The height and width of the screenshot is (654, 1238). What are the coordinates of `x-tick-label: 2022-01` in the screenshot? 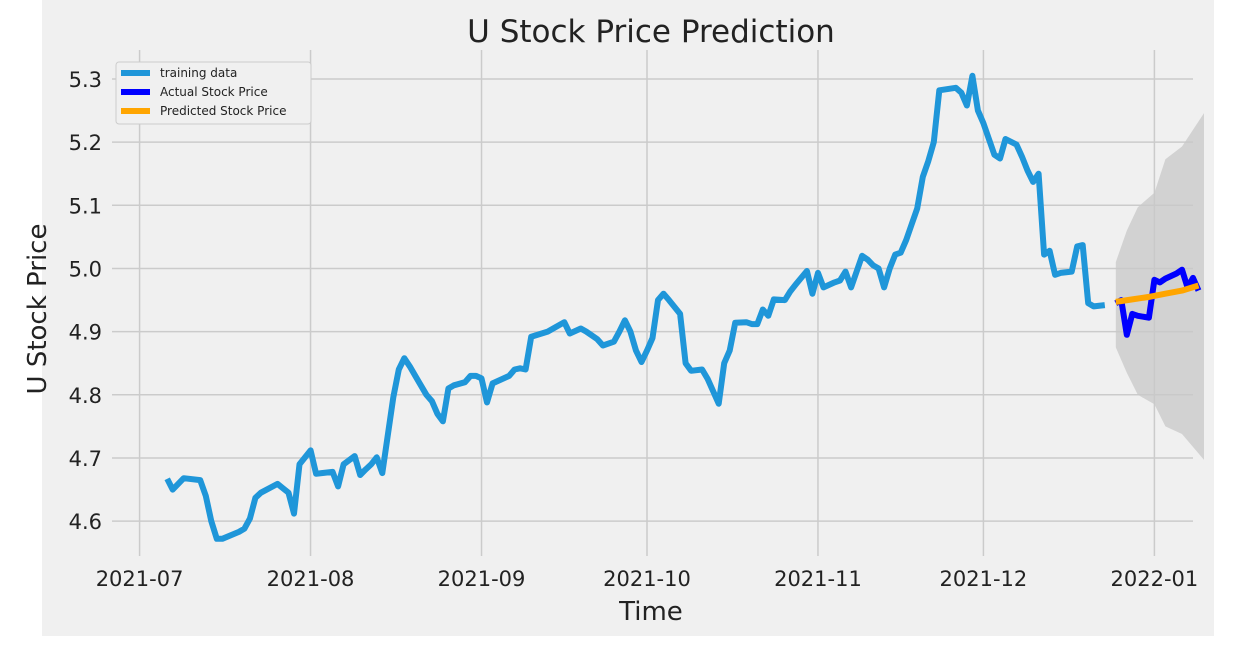 It's located at (1155, 579).